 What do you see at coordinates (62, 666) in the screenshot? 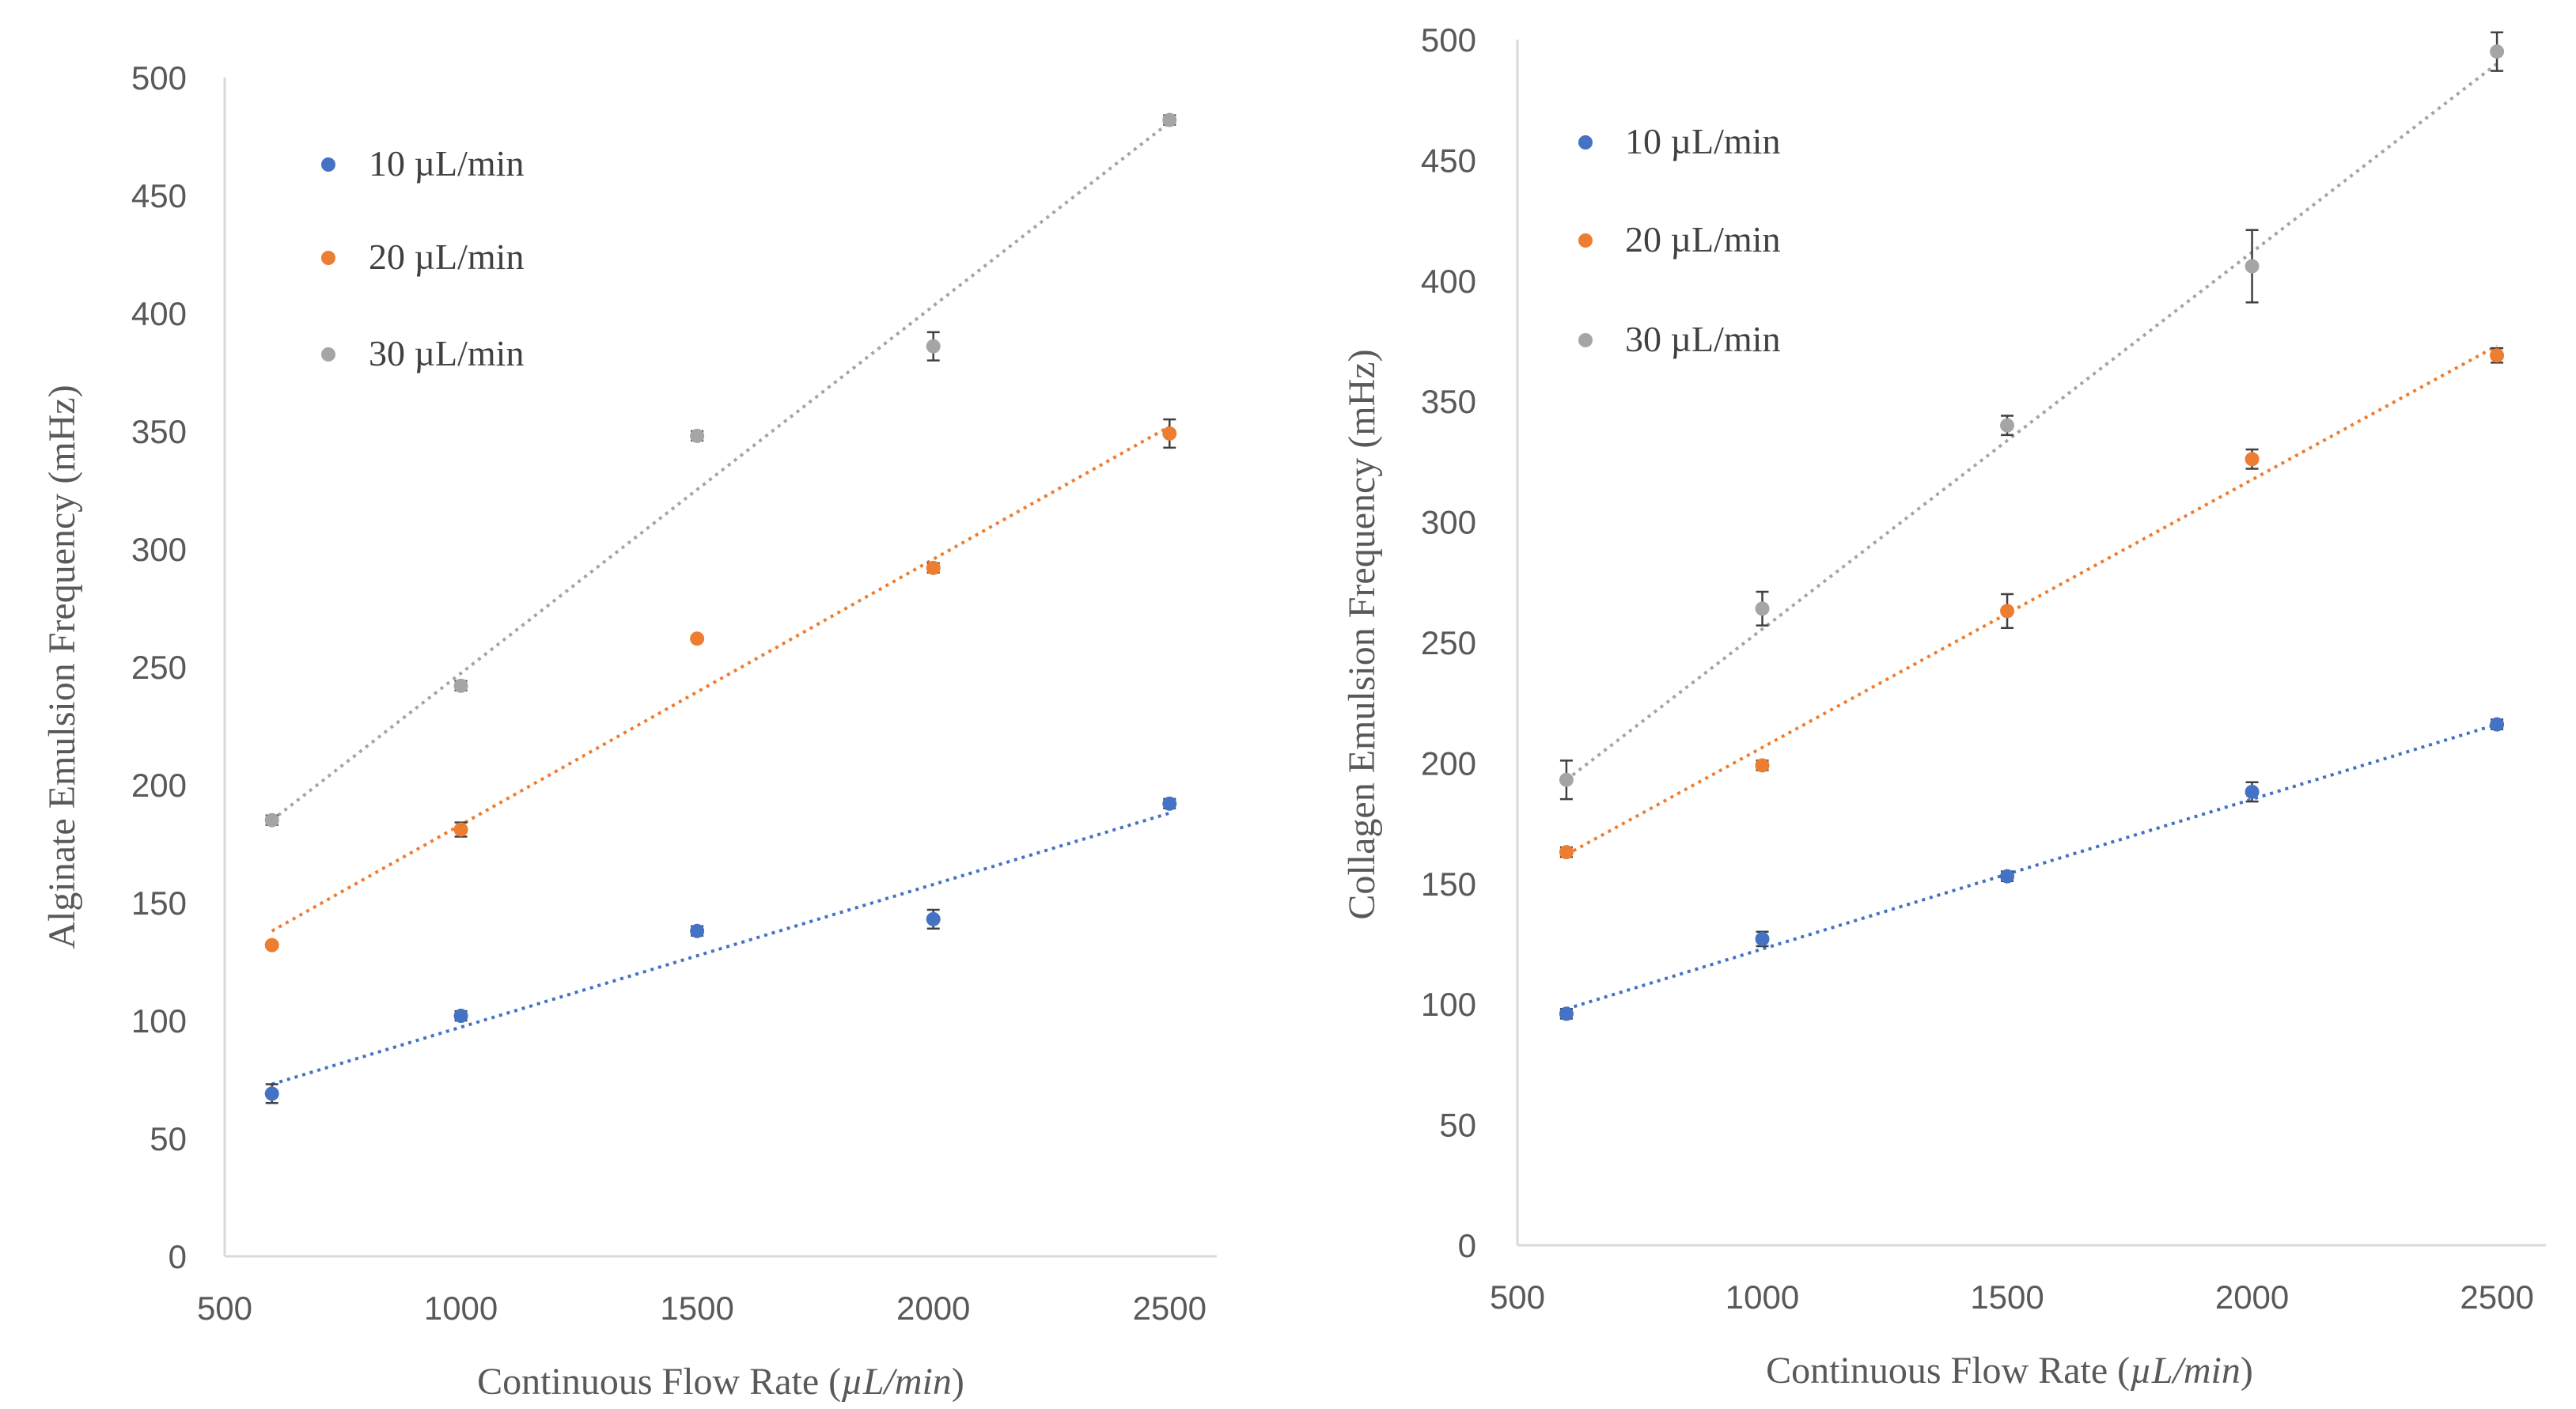
I see `y-axis-title: Alginate Emulsion Frequency (mHz)` at bounding box center [62, 666].